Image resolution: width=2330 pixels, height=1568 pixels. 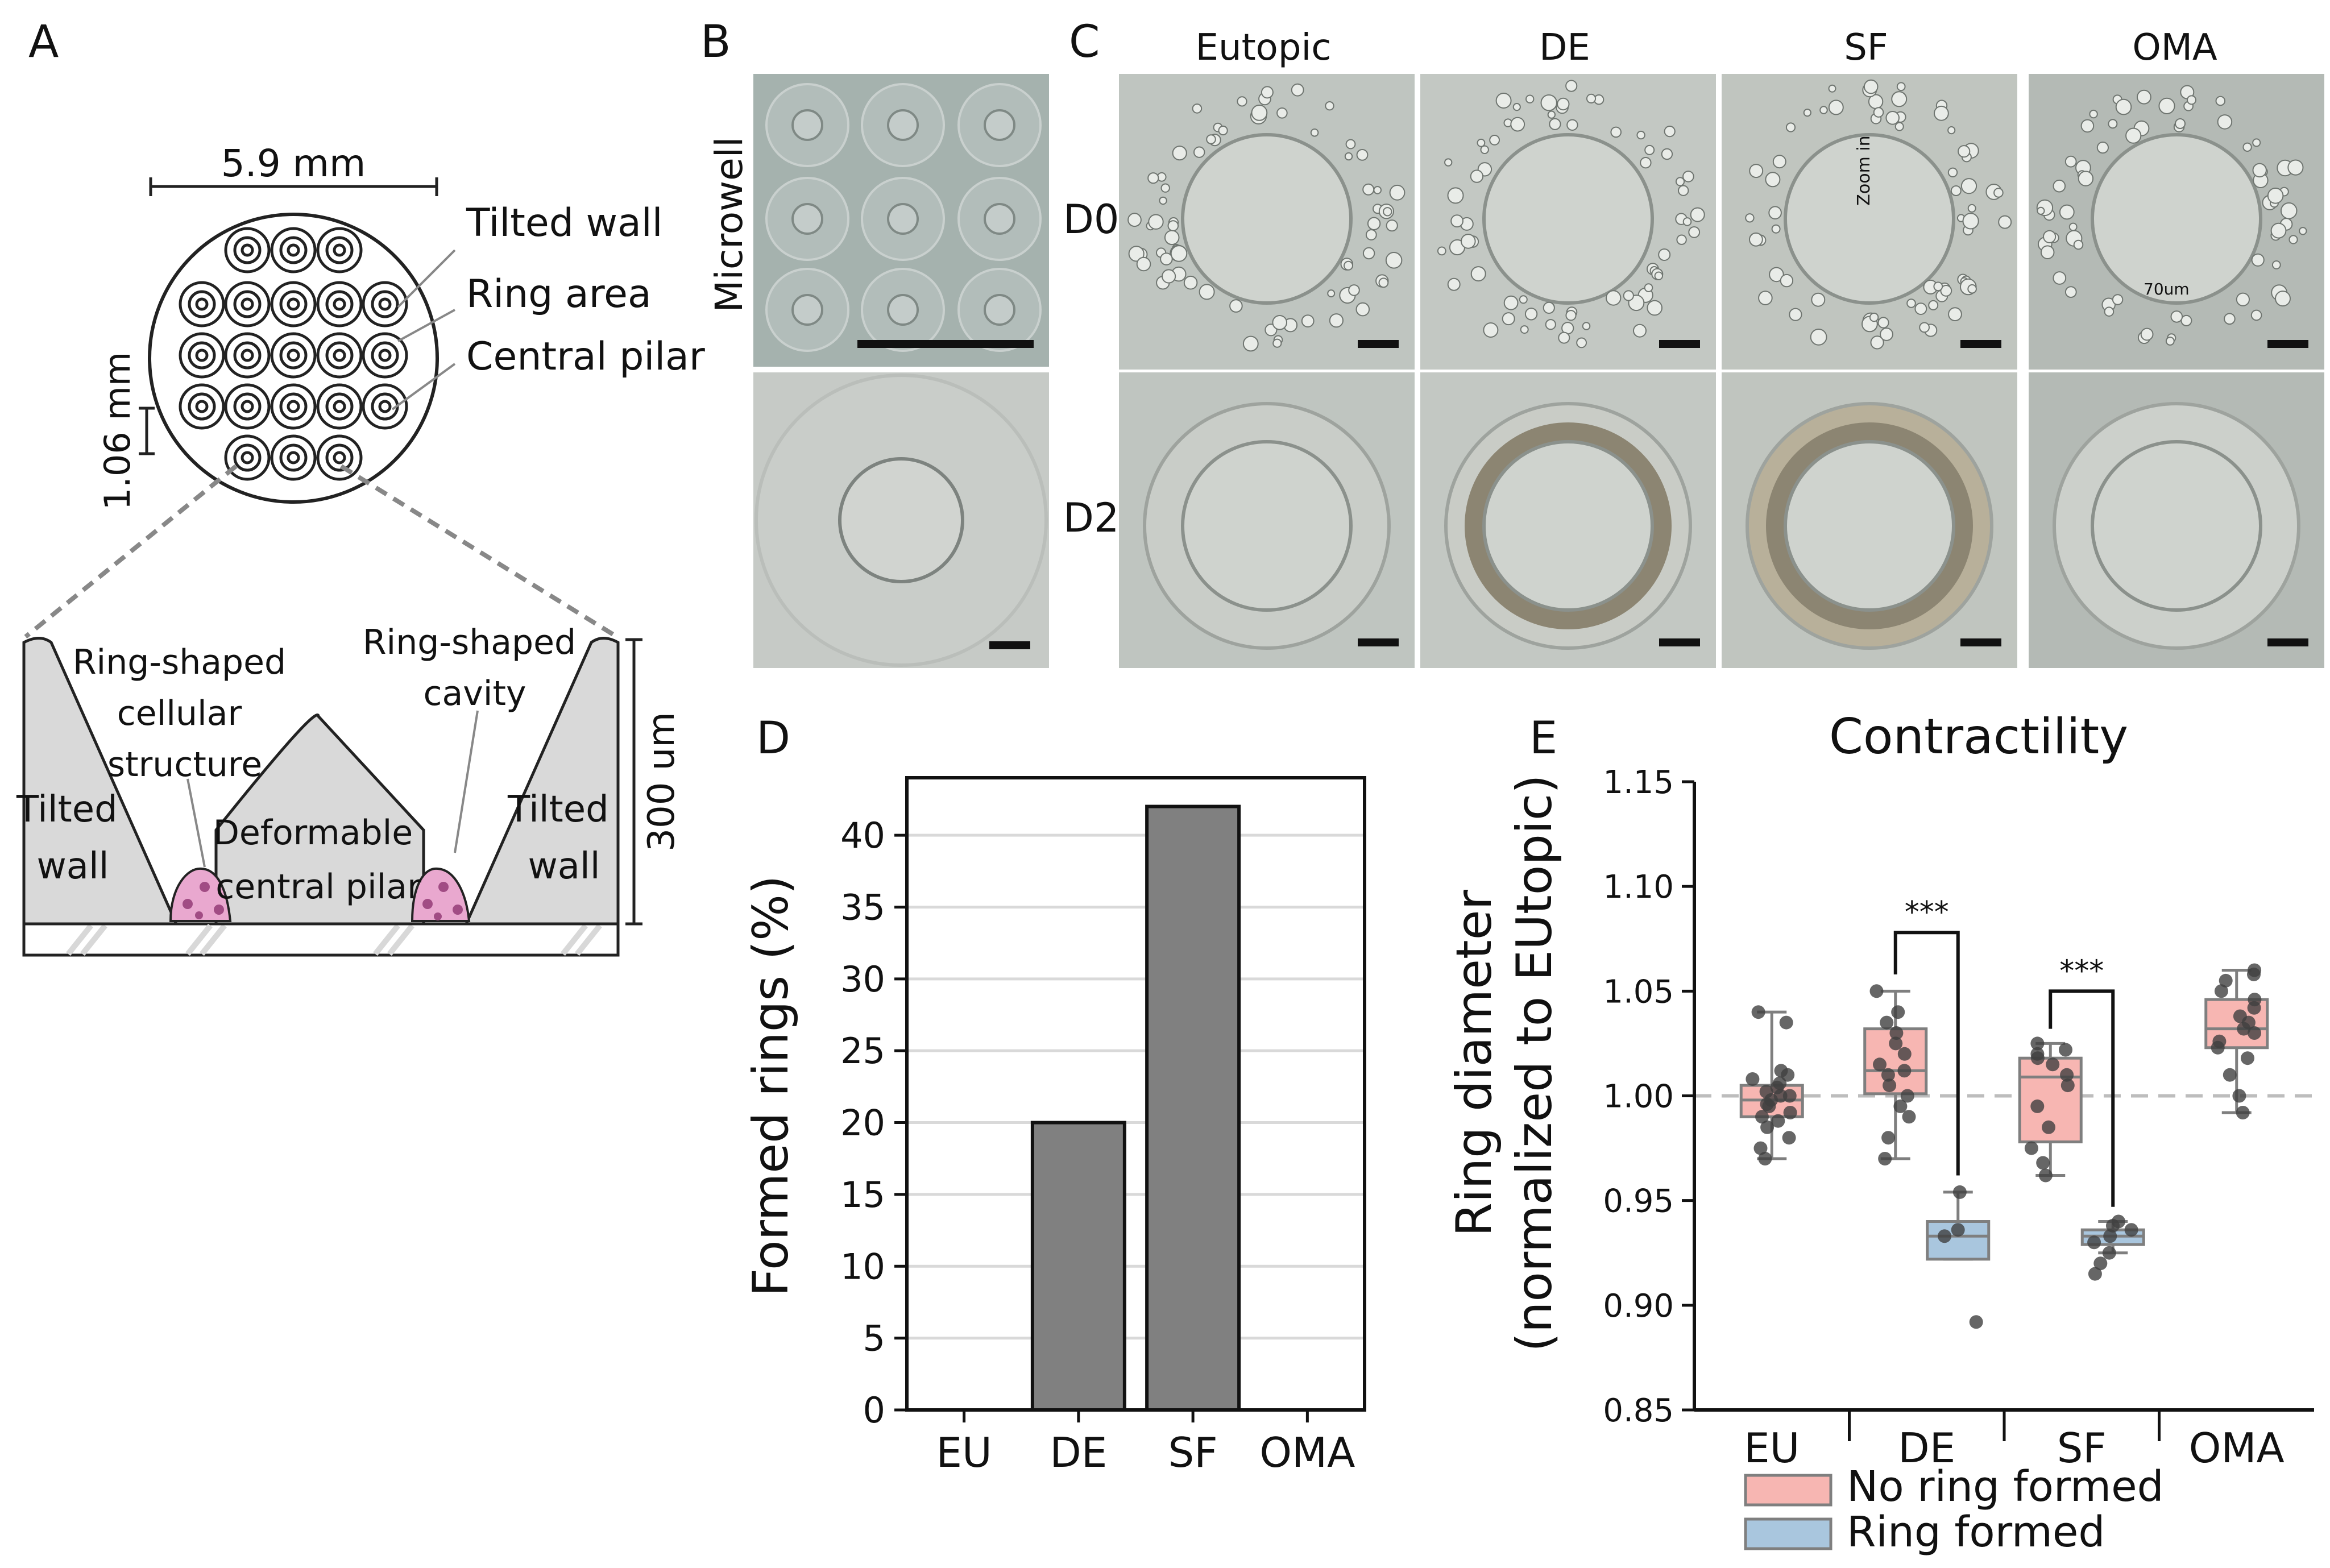 I want to click on microwell-array, so click(x=293, y=354).